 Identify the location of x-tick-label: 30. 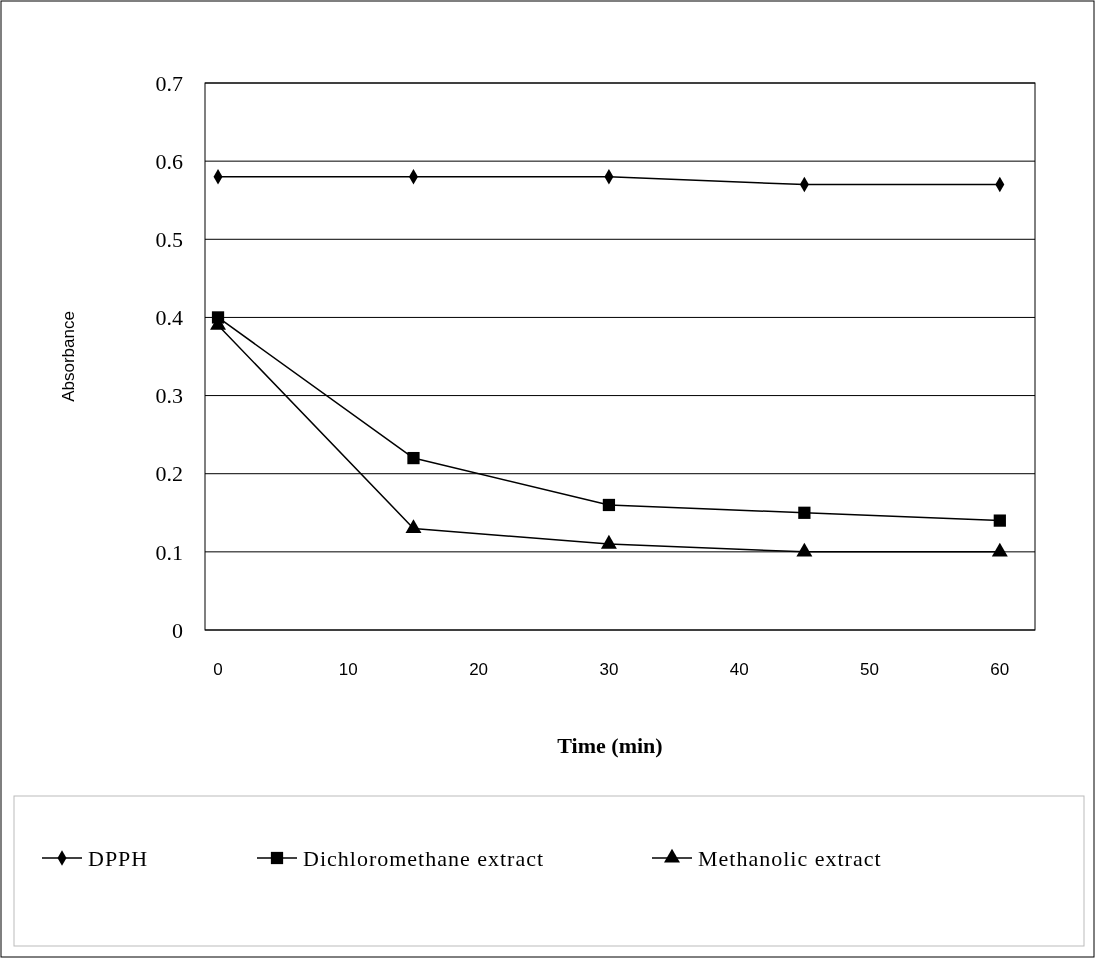
(609, 669).